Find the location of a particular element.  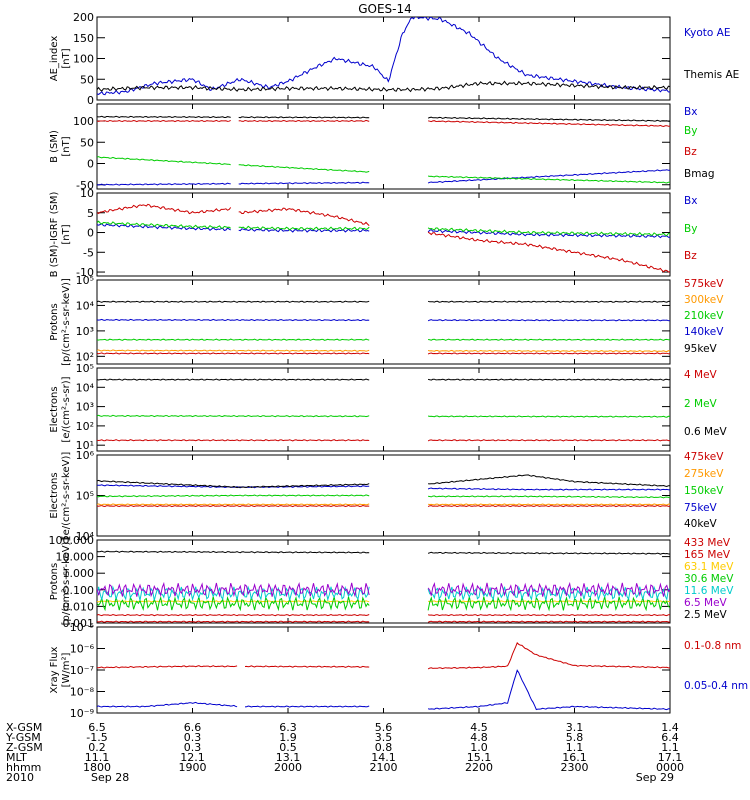

x-axis-value: 1.1 is located at coordinates (670, 747).